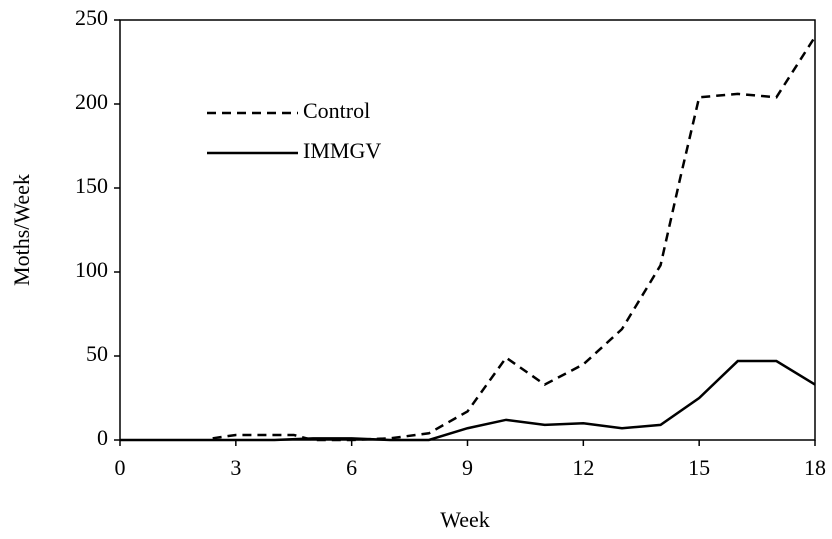 Image resolution: width=832 pixels, height=539 pixels. Describe the element at coordinates (351, 467) in the screenshot. I see `x-tick-label: 6` at that location.